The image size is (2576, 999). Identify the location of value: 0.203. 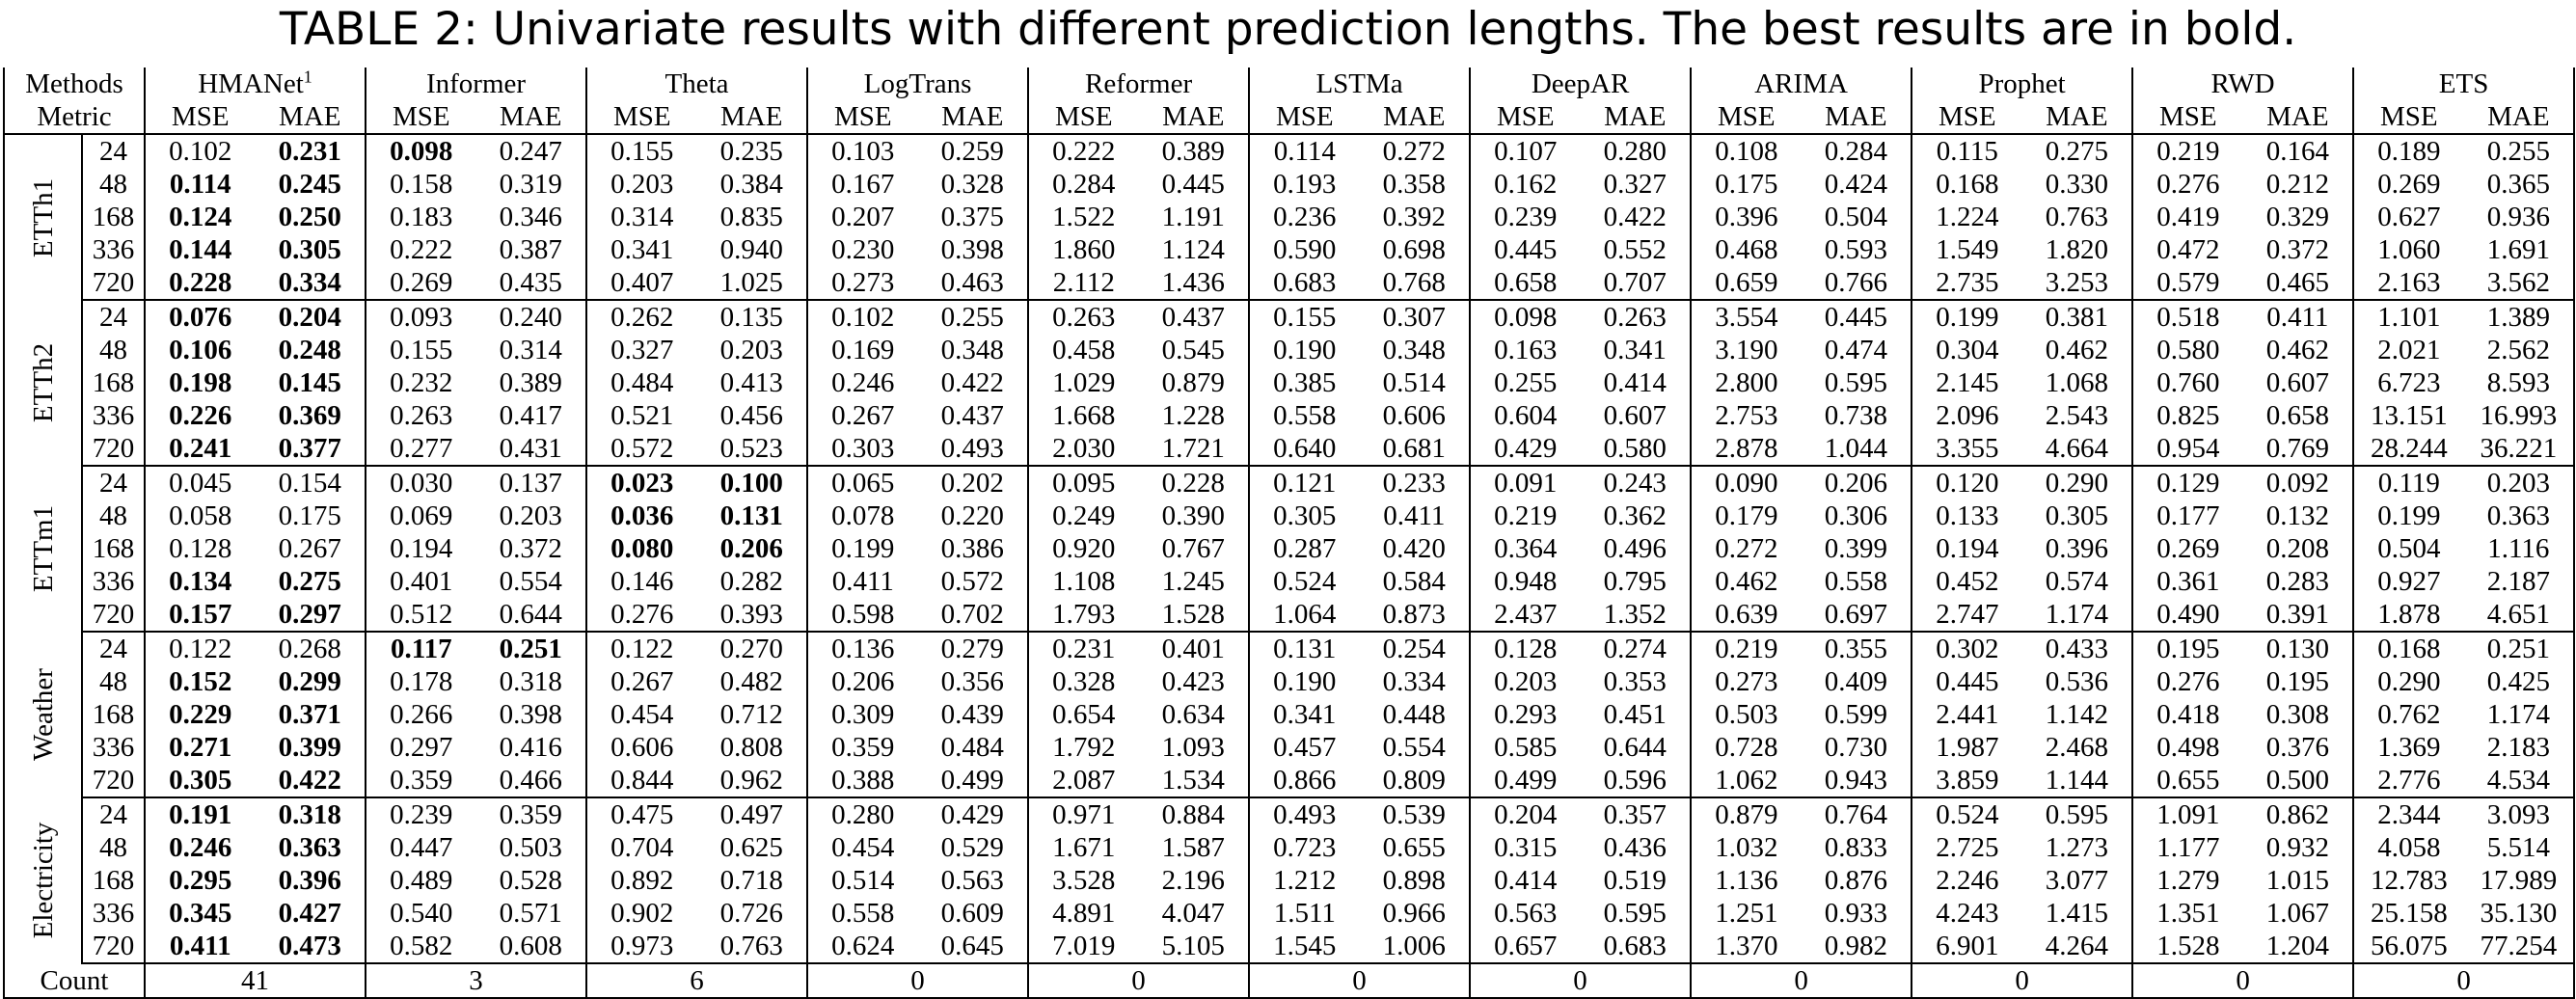
(1526, 681).